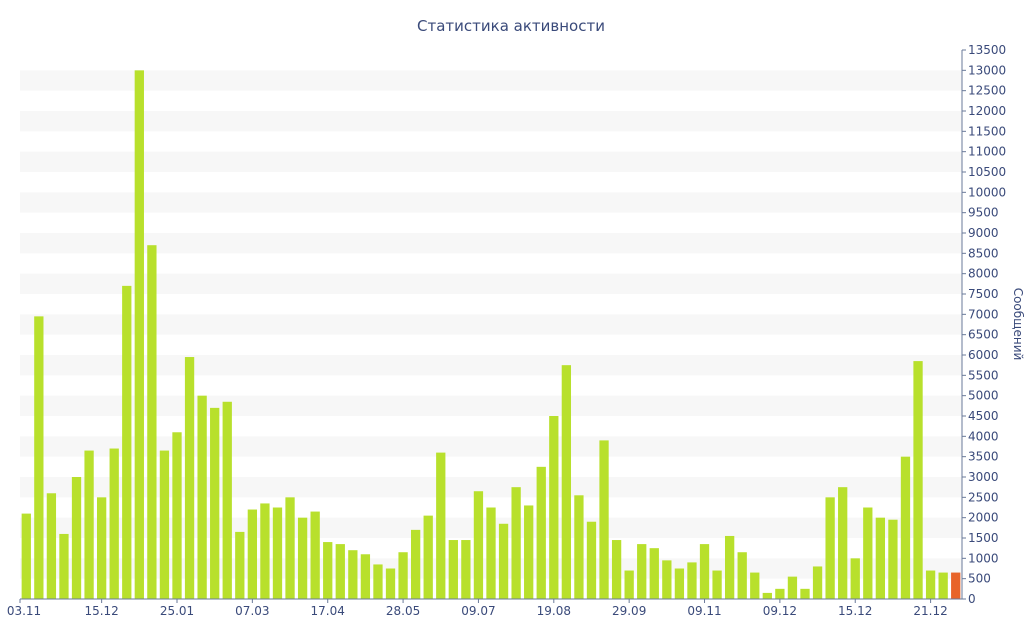 The width and height of the screenshot is (1024, 640). Describe the element at coordinates (983, 253) in the screenshot. I see `y-tick-label: 8500` at that location.